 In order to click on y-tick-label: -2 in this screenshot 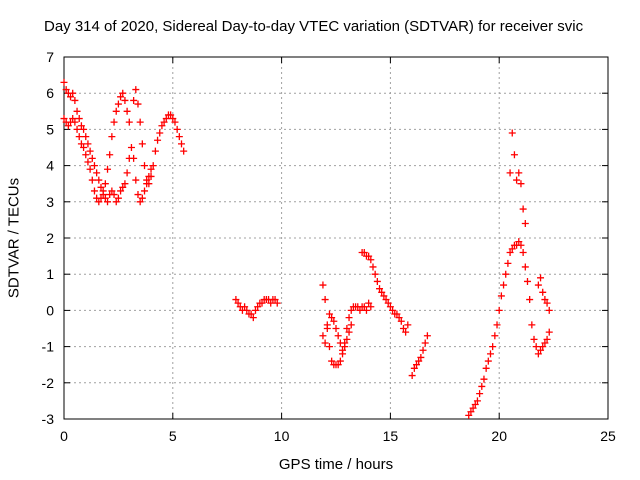, I will do `click(48, 383)`.